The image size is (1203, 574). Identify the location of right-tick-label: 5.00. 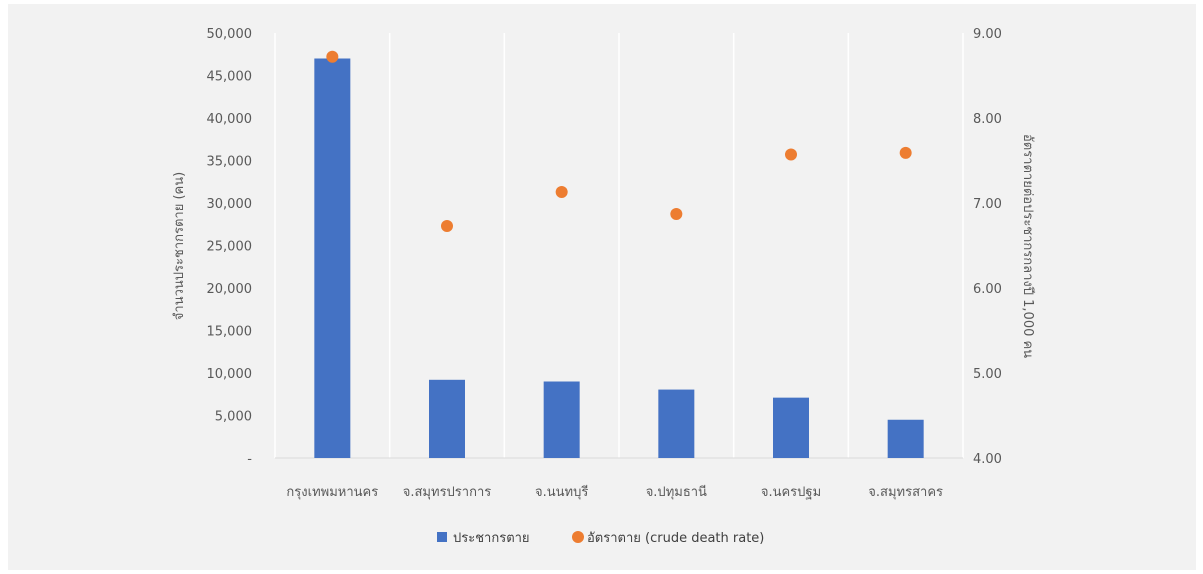
(987, 374).